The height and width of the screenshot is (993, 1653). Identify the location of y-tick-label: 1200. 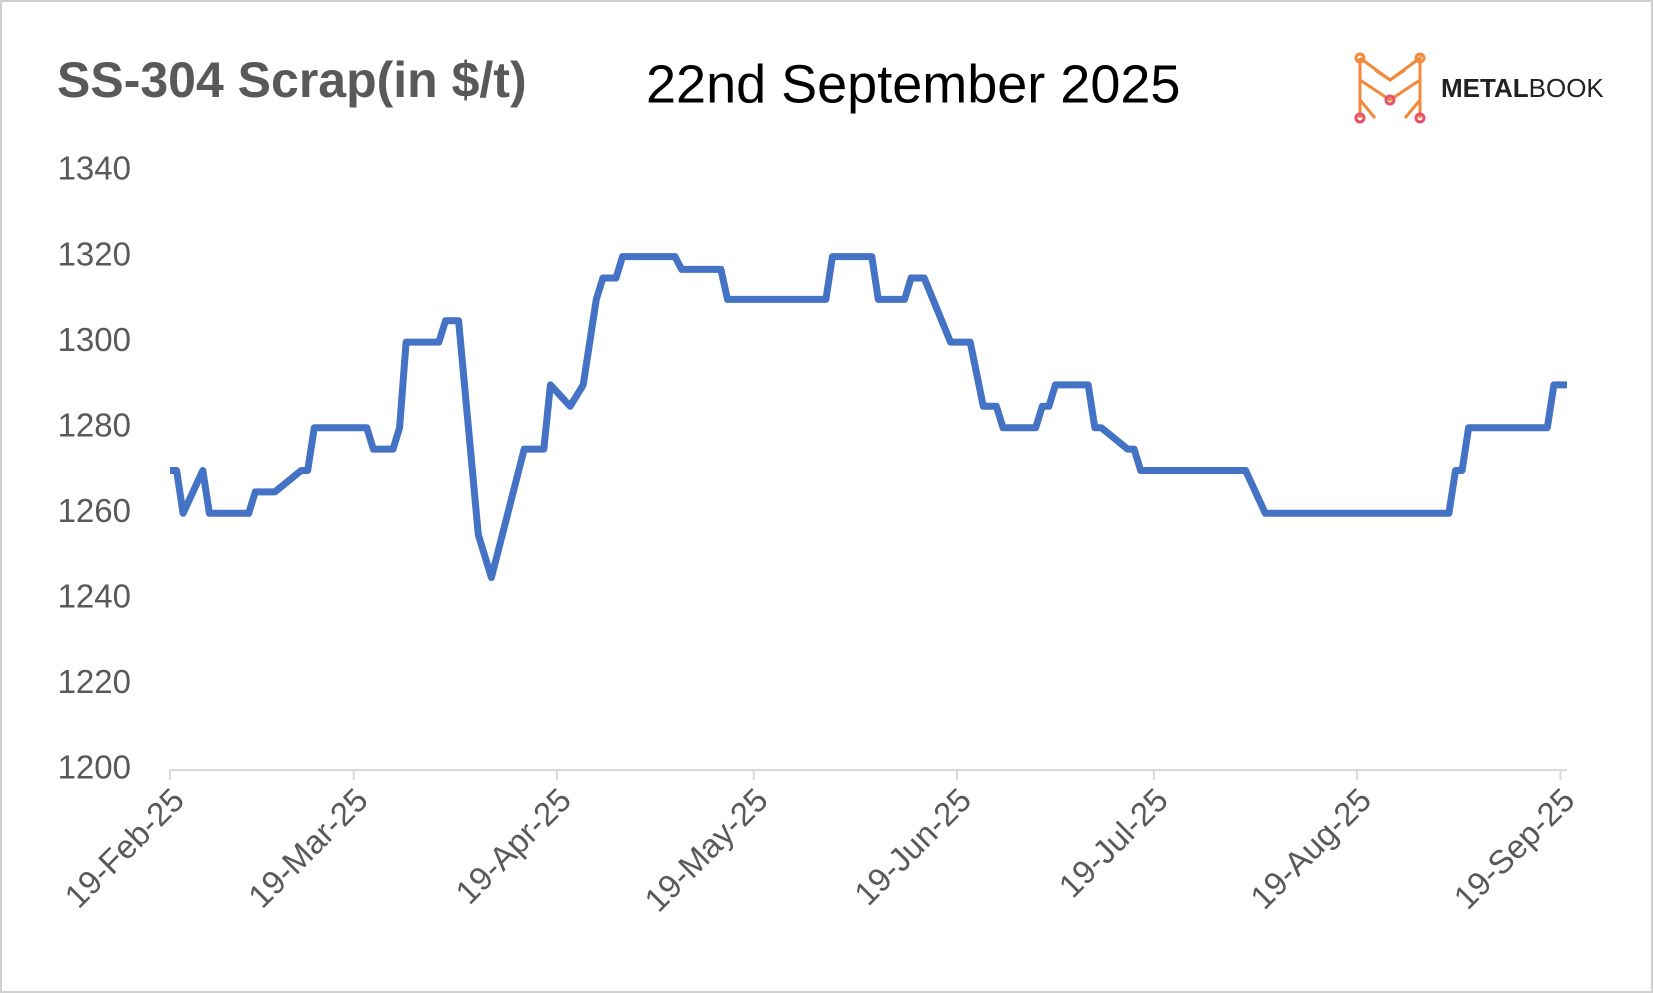
(94, 767).